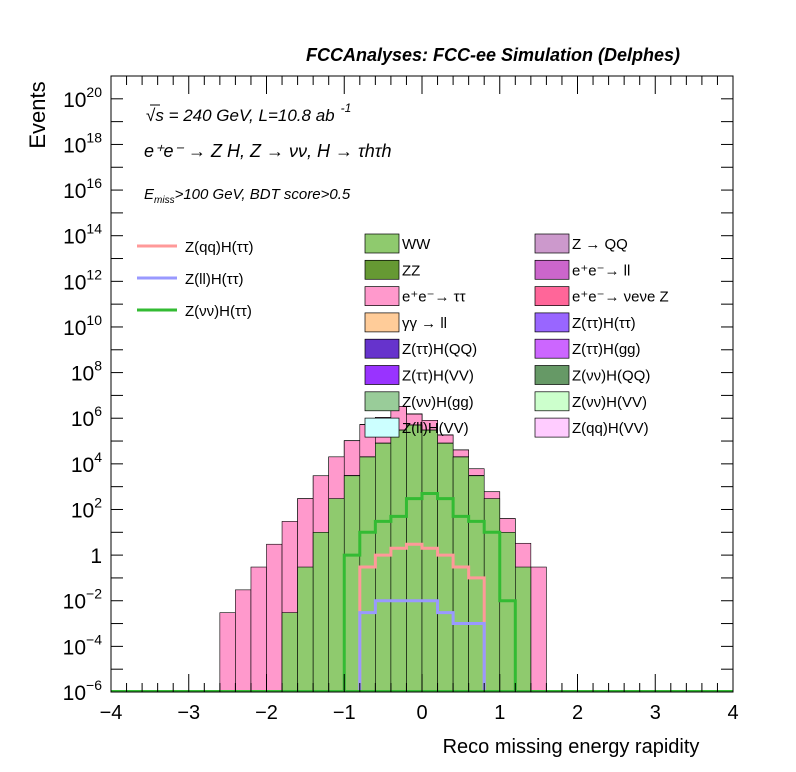  What do you see at coordinates (188, 713) in the screenshot?
I see `x-tick-label: −3` at bounding box center [188, 713].